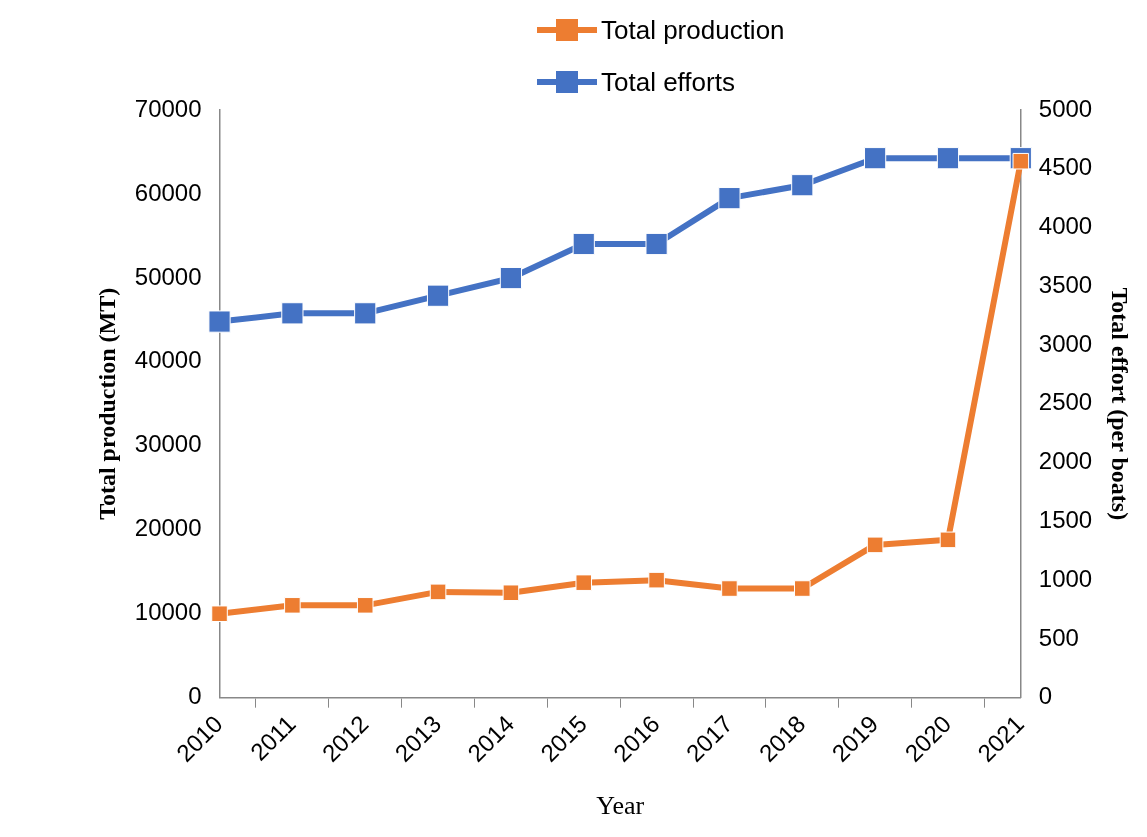 This screenshot has height=837, width=1147. Describe the element at coordinates (168, 360) in the screenshot. I see `y-tick-label: 40000` at that location.